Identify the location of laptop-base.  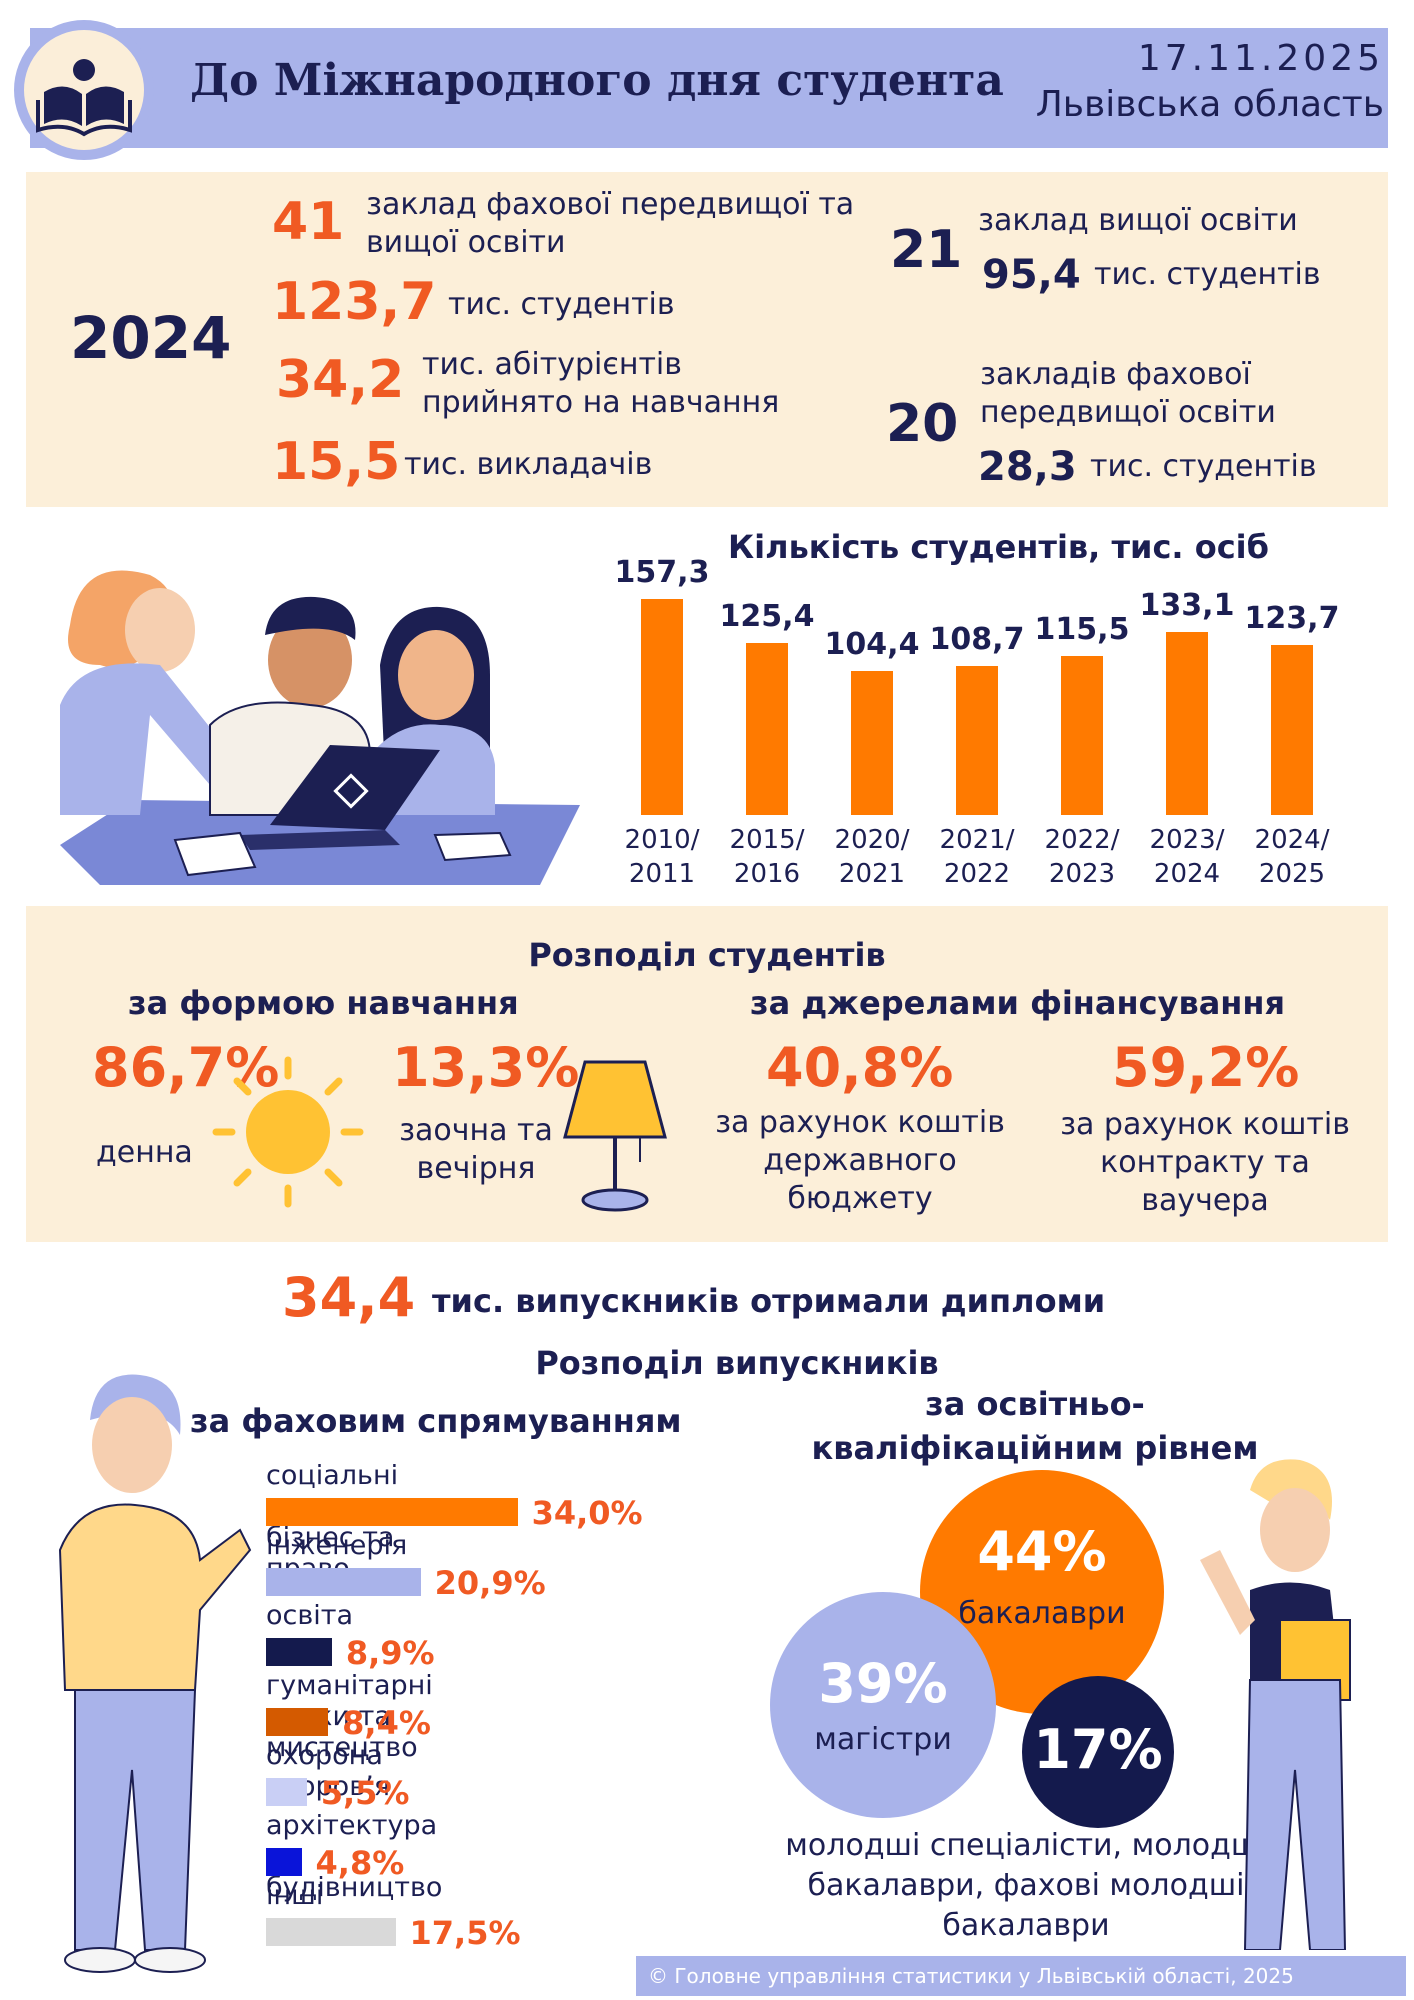
(320, 840).